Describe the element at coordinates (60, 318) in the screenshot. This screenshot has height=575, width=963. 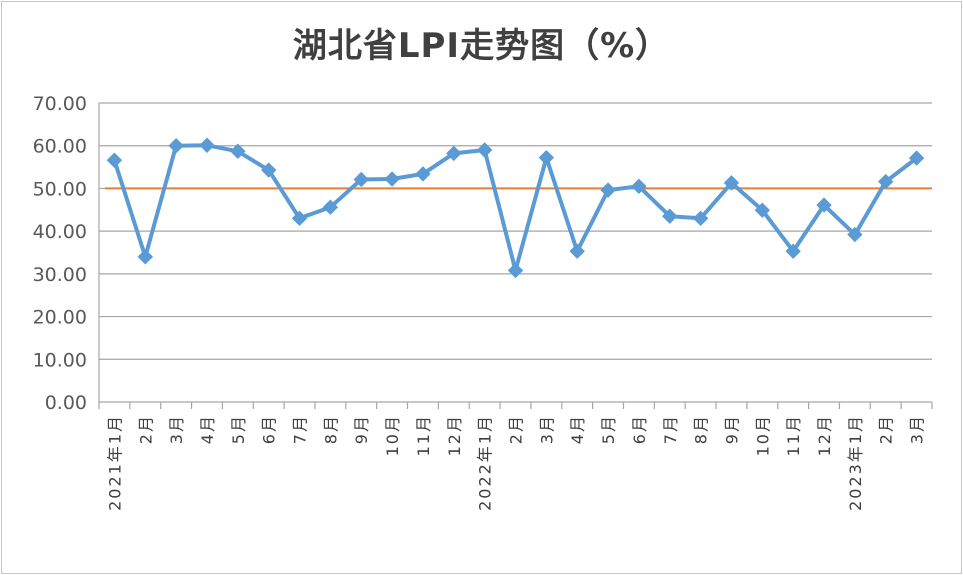
I see `y-tick-label: 20.00` at that location.